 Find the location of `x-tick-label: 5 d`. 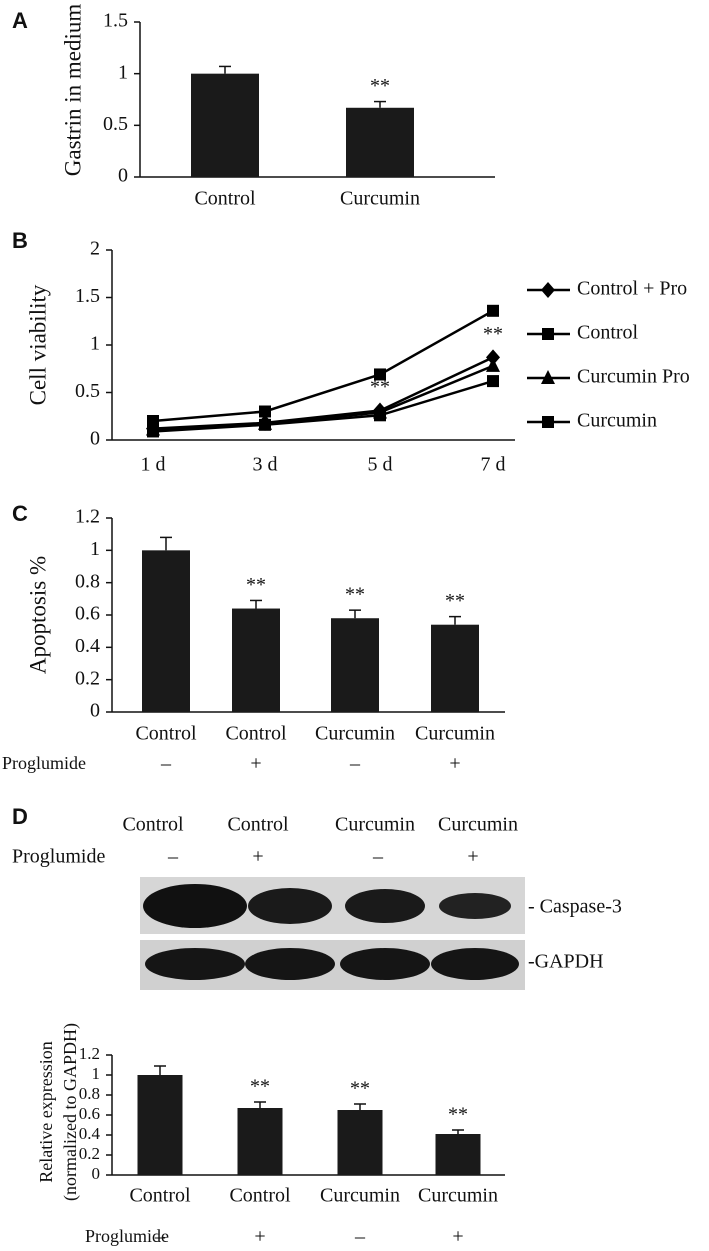

x-tick-label: 5 d is located at coordinates (380, 465).